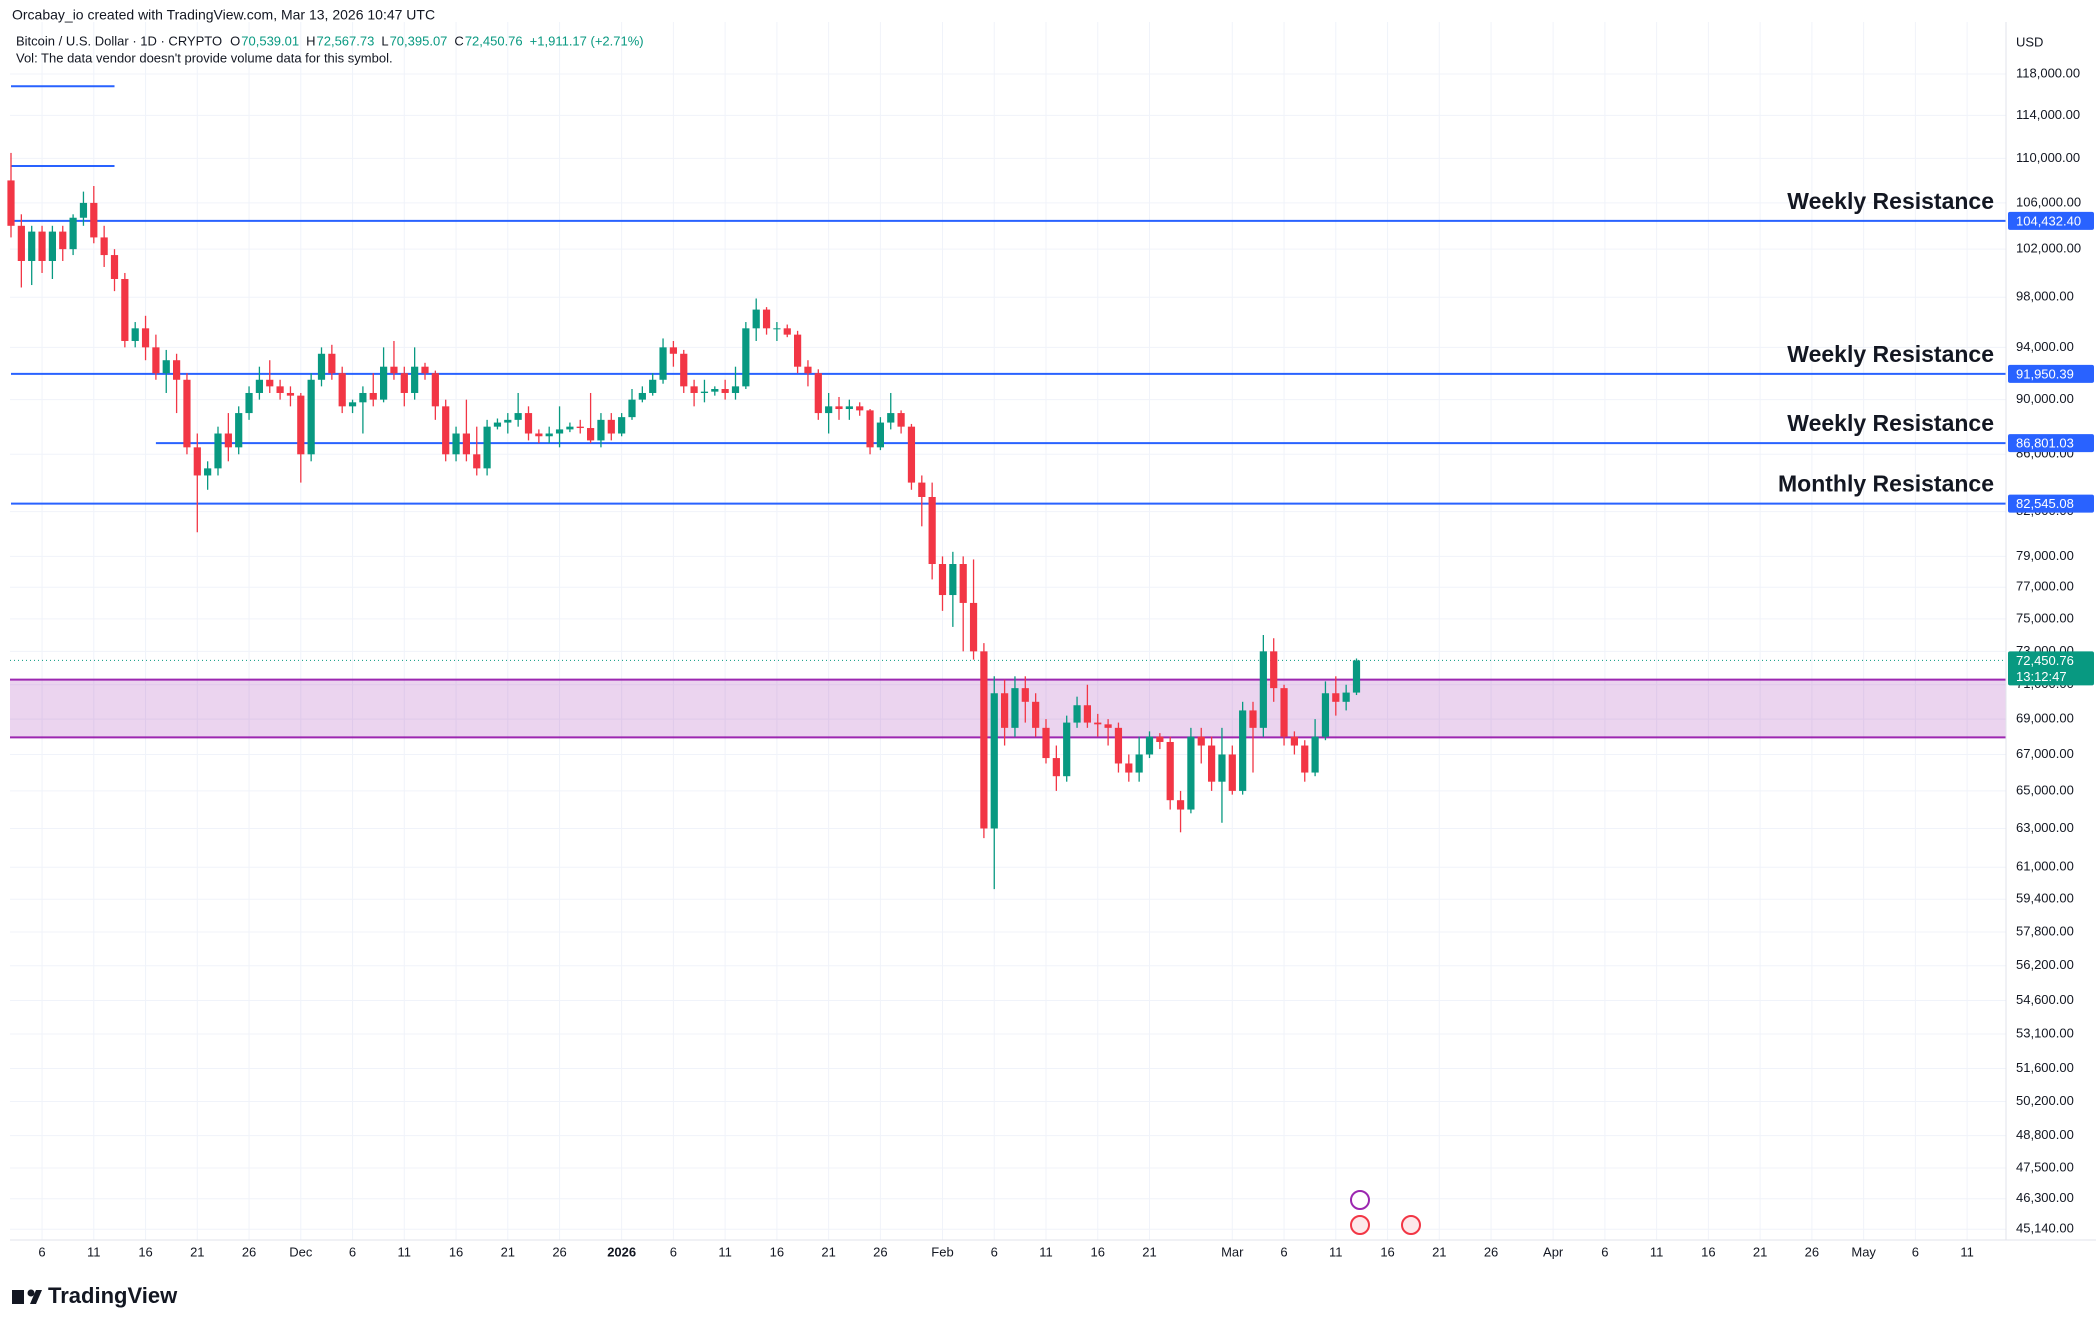 Image resolution: width=2096 pixels, height=1324 pixels. I want to click on y-tick-label: 110,000.00, so click(2048, 157).